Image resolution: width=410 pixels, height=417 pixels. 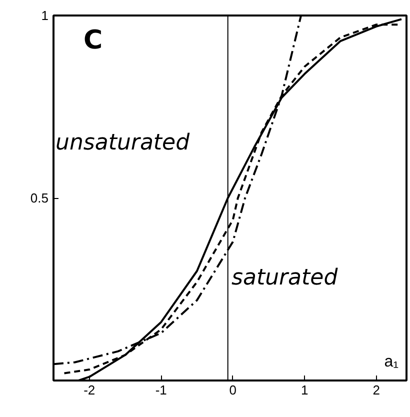 I want to click on annotation: saturated, so click(x=285, y=278).